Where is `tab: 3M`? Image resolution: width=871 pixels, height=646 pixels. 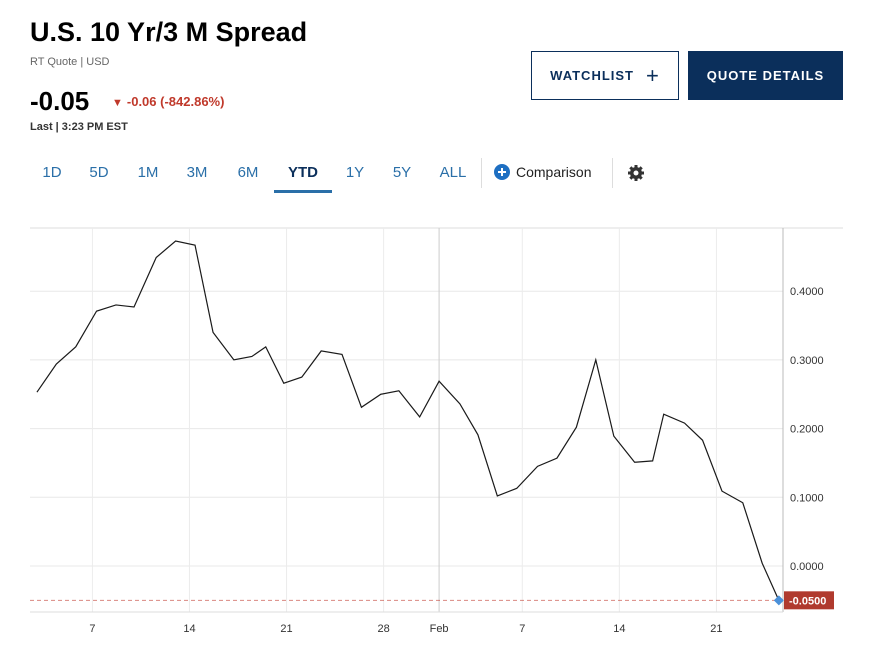
tab: 3M is located at coordinates (197, 172).